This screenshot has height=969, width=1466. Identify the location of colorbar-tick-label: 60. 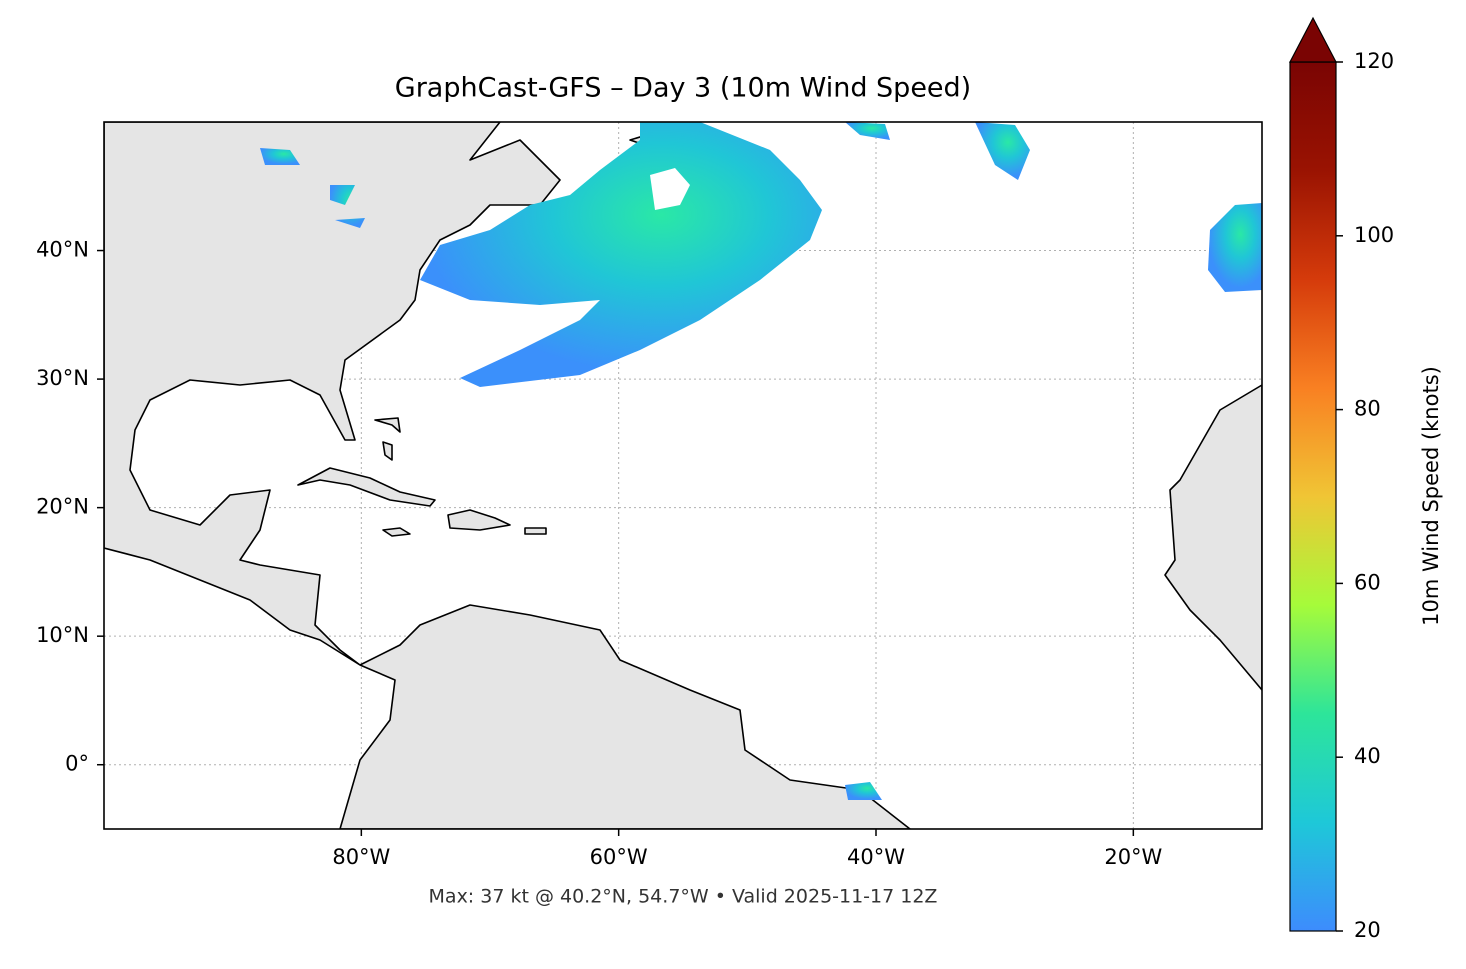
(1367, 582).